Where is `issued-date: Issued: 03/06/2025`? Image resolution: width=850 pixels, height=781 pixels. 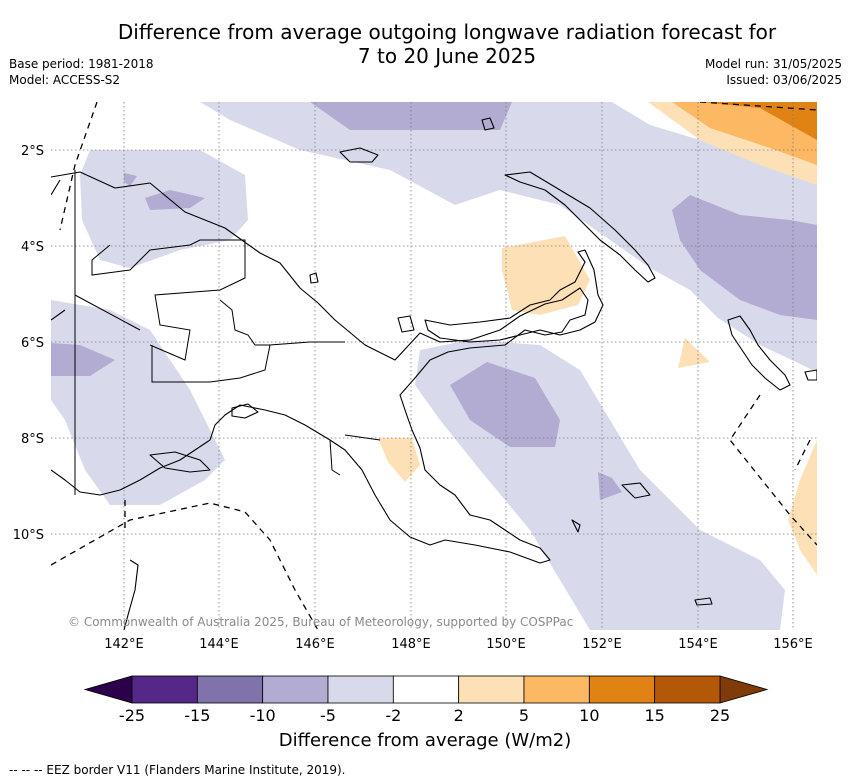 issued-date: Issued: 03/06/2025 is located at coordinates (784, 80).